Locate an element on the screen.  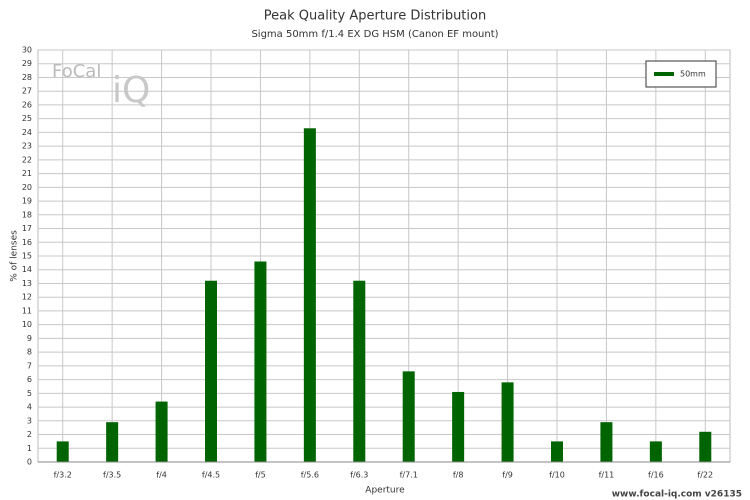
x-tick-label: f/7.1 is located at coordinates (409, 475).